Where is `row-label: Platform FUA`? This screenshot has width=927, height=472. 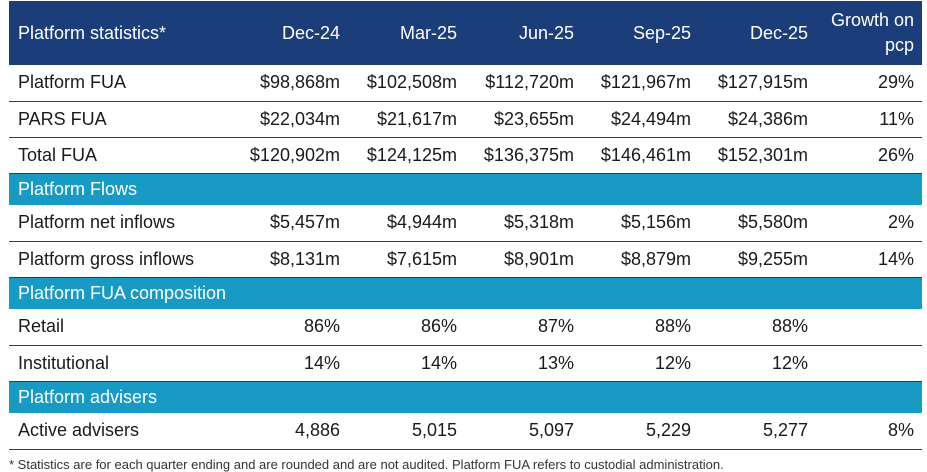
row-label: Platform FUA is located at coordinates (72, 82).